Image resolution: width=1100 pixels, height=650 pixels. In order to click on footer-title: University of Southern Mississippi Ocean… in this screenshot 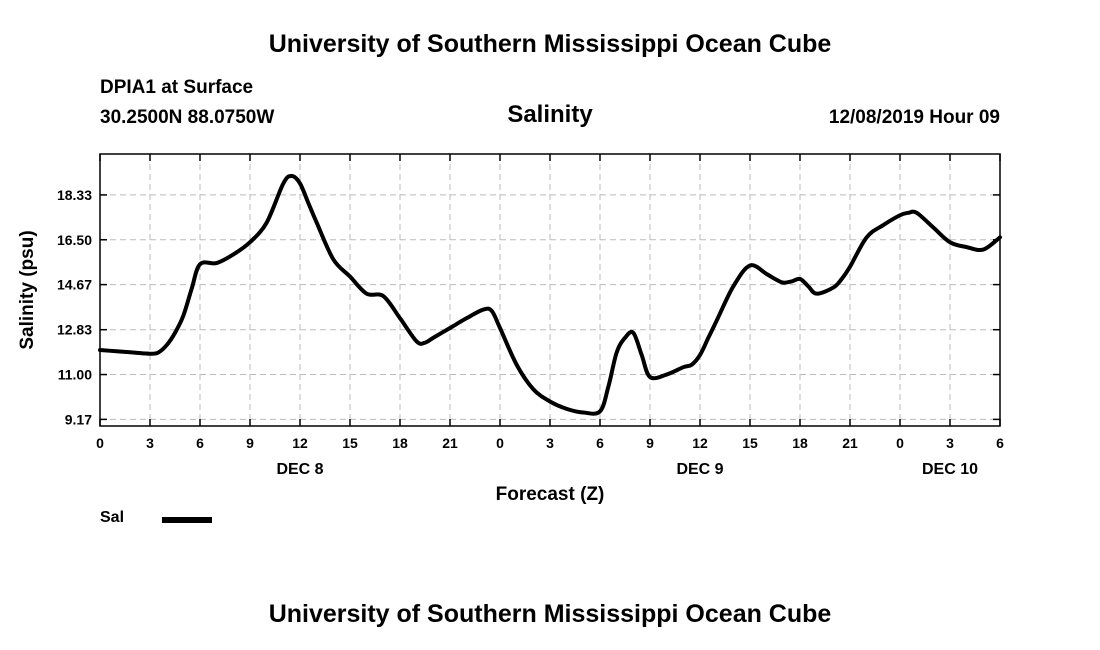, I will do `click(550, 614)`.